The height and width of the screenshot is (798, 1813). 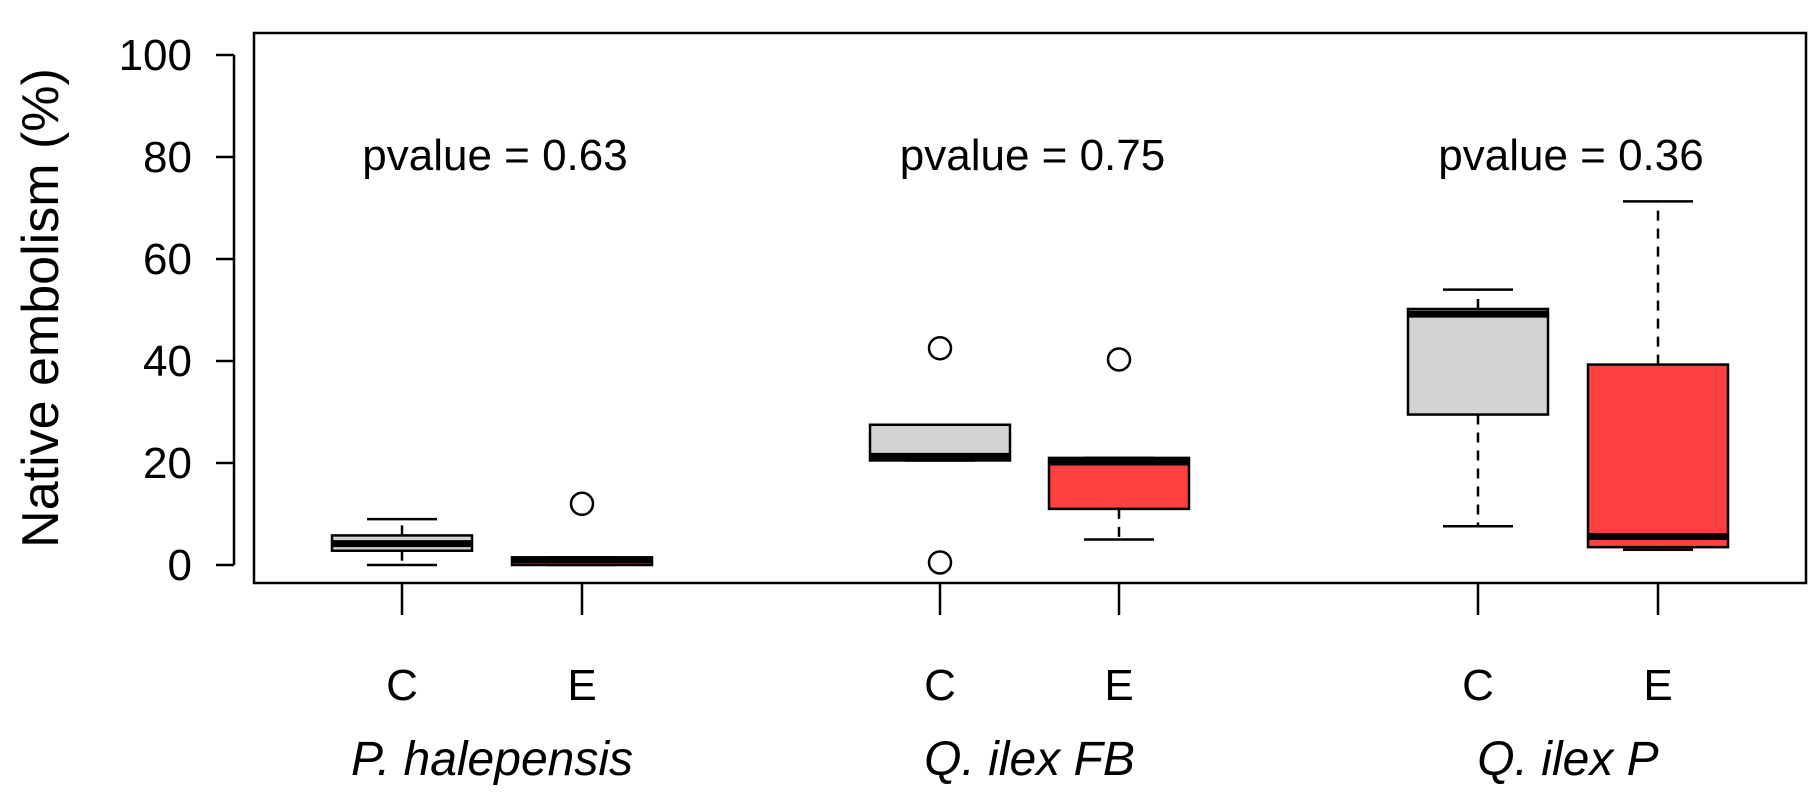 I want to click on y-tick-label: 100, so click(x=155, y=55).